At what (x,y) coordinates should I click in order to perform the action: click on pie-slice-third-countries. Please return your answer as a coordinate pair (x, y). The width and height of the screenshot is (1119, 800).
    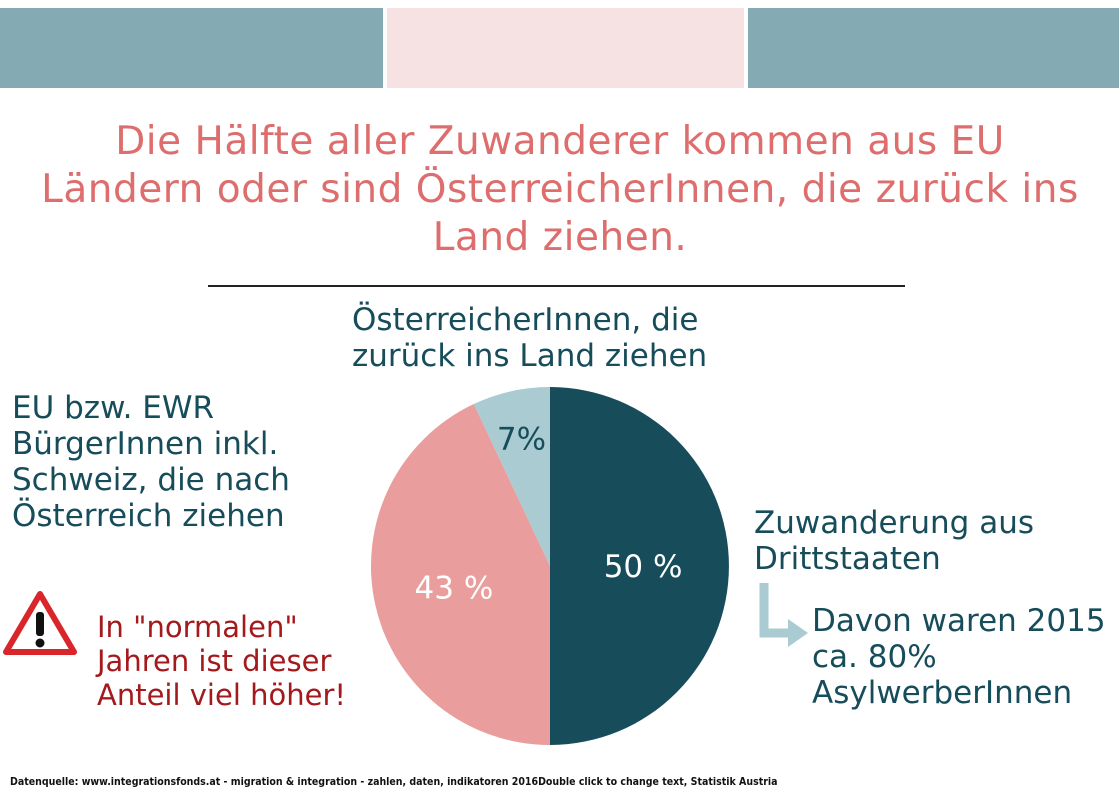
    Looking at the image, I should click on (639, 566).